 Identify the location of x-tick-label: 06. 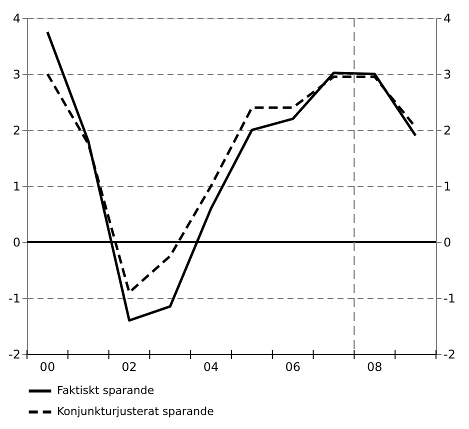
(292, 367).